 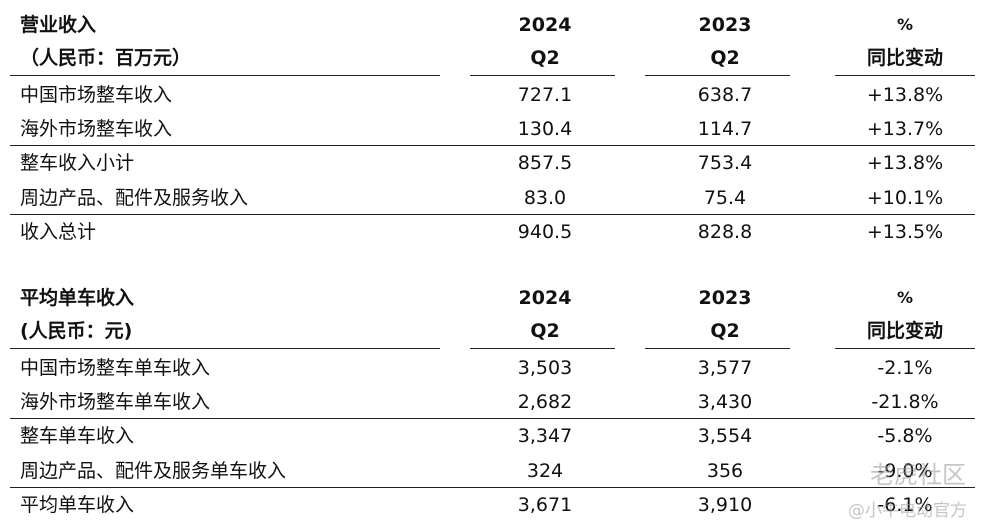 What do you see at coordinates (115, 368) in the screenshot?
I see `row-label: 中国市场整车单车收入` at bounding box center [115, 368].